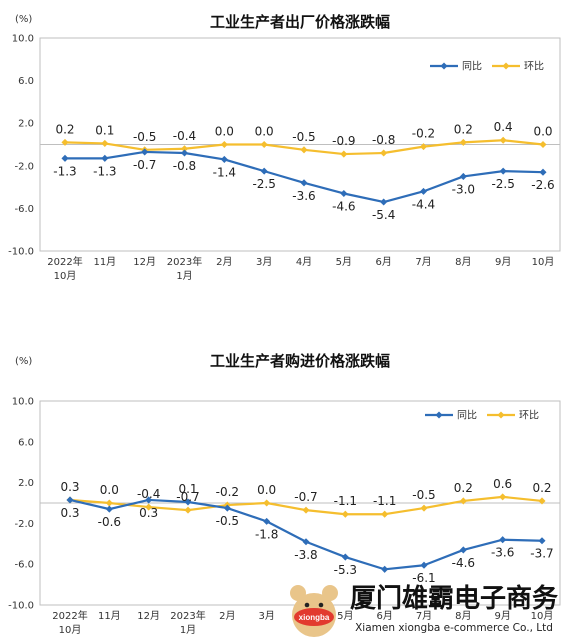 The image size is (576, 643). What do you see at coordinates (109, 616) in the screenshot?
I see `x-tick-label: 11月` at bounding box center [109, 616].